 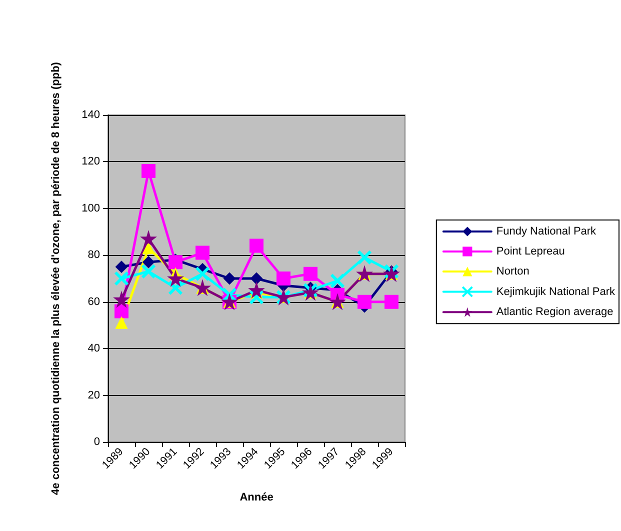 What do you see at coordinates (513, 272) in the screenshot?
I see `legend-label: Norton` at bounding box center [513, 272].